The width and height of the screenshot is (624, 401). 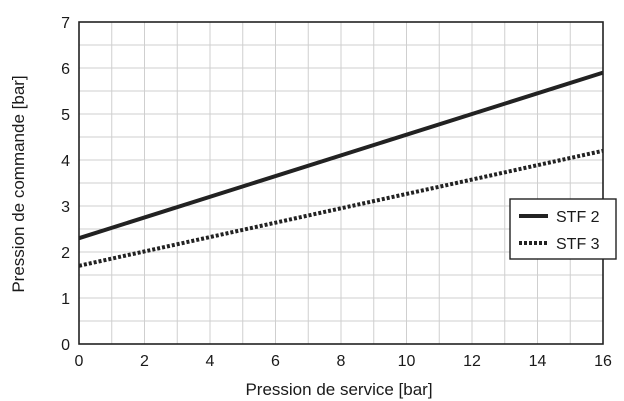 What do you see at coordinates (65, 23) in the screenshot?
I see `y-tick-label: 7` at bounding box center [65, 23].